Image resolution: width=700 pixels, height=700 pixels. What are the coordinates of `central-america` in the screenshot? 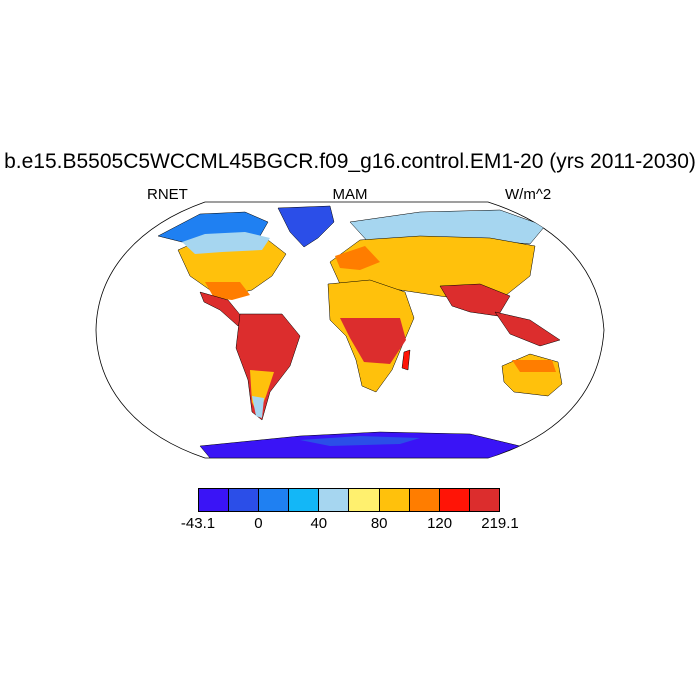 It's located at (223, 309).